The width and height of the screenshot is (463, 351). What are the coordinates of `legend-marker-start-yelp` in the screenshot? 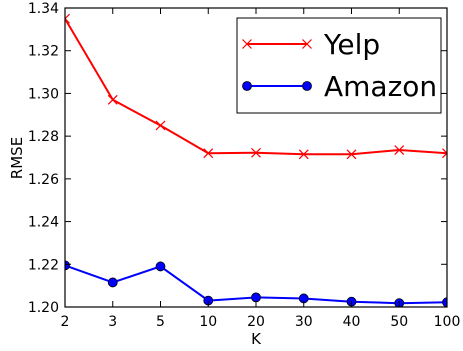 It's located at (247, 44).